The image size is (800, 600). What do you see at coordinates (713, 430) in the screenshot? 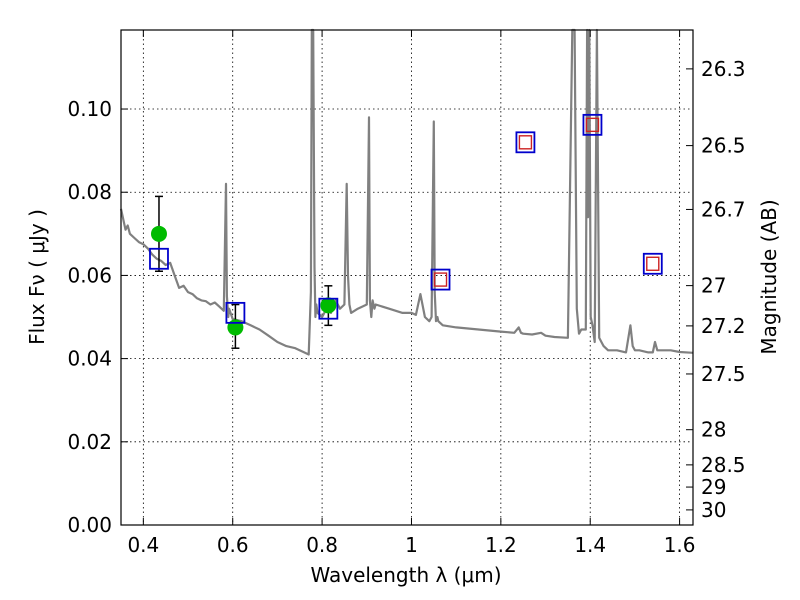
I see `y2-tick-label: 28` at bounding box center [713, 430].